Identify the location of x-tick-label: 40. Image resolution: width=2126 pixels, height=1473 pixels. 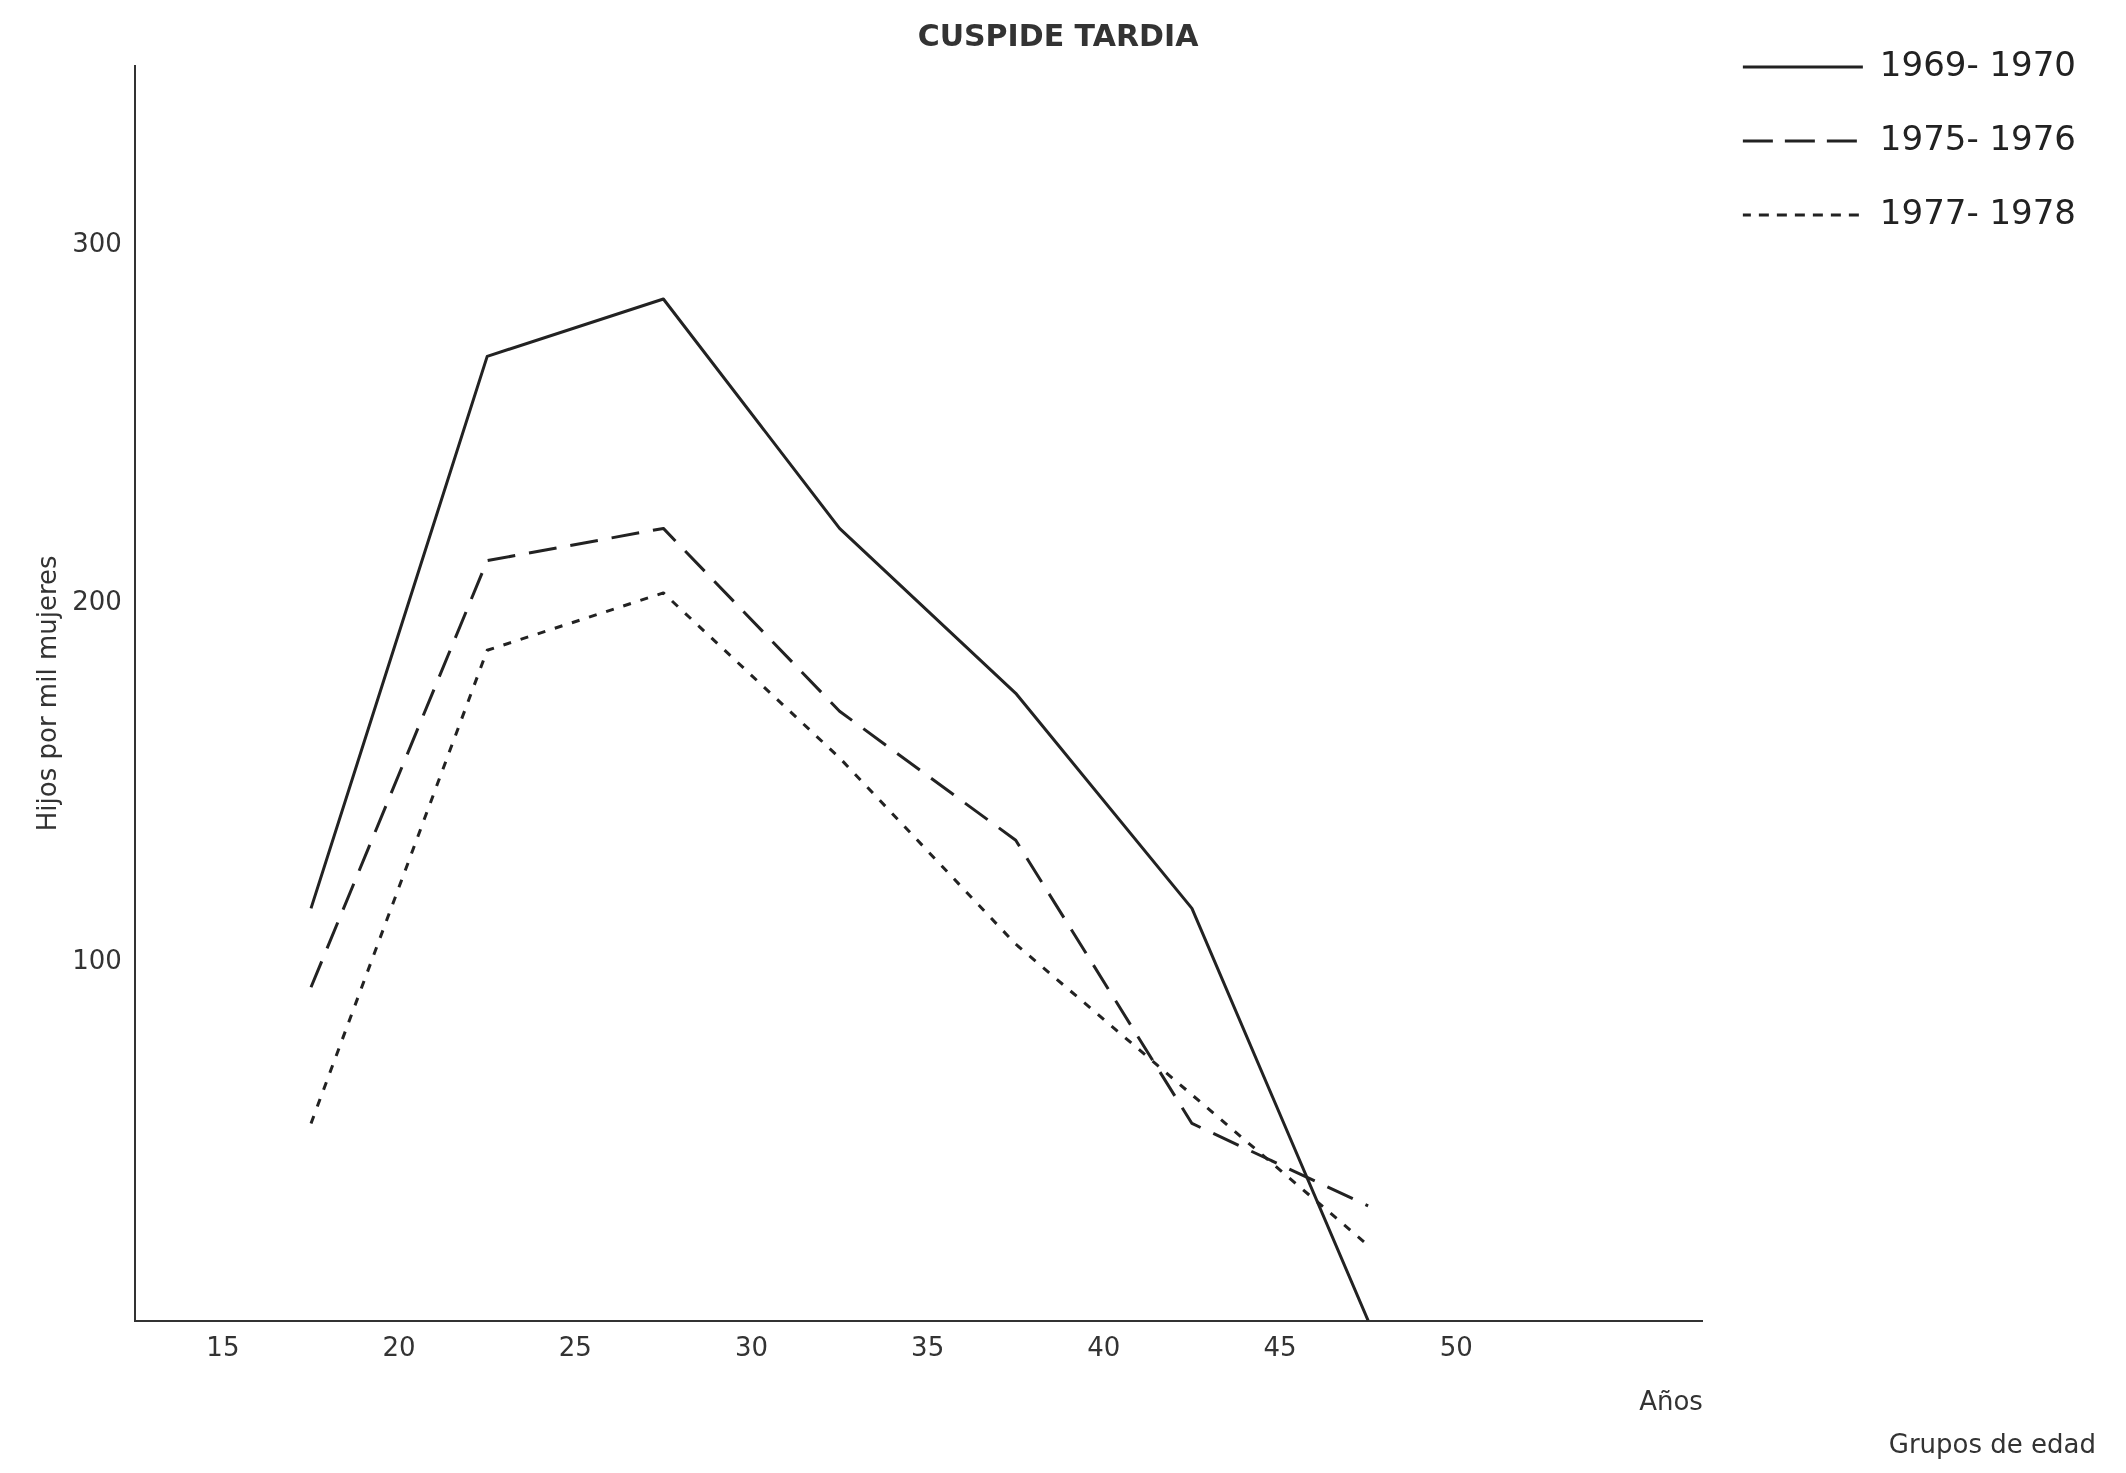
(1104, 1346).